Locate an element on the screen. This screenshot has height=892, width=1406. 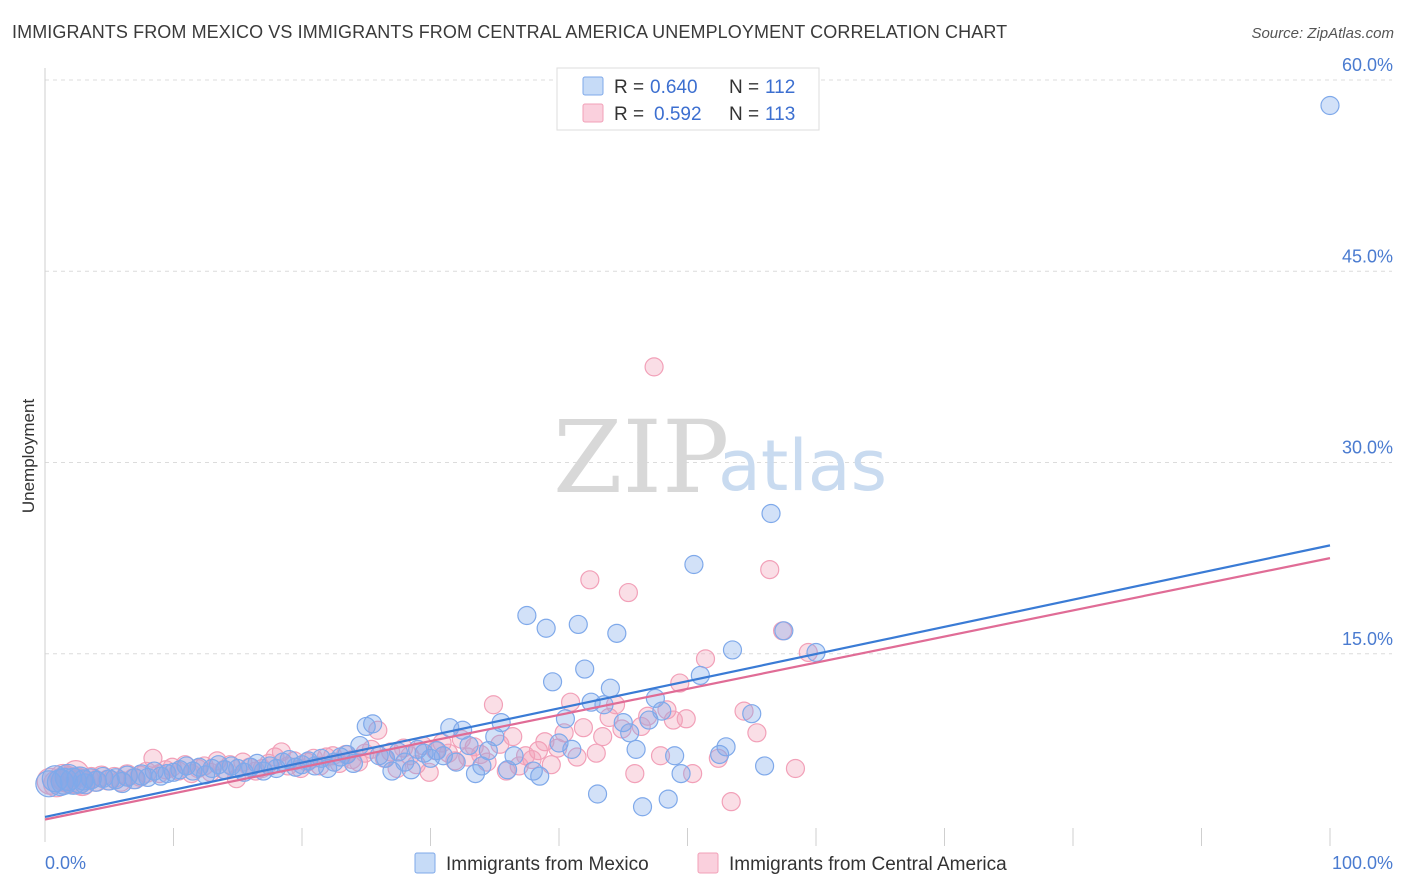
watermark-atlas: atlas is located at coordinates (802, 466).